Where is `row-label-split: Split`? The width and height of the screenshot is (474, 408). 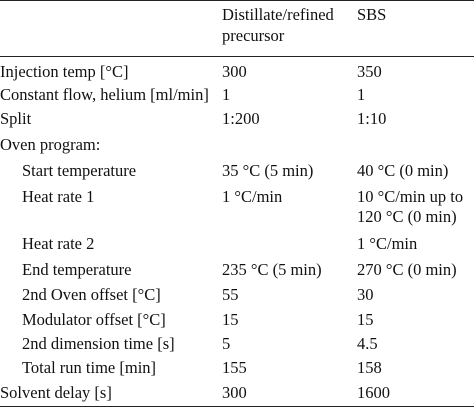 row-label-split: Split is located at coordinates (16, 118).